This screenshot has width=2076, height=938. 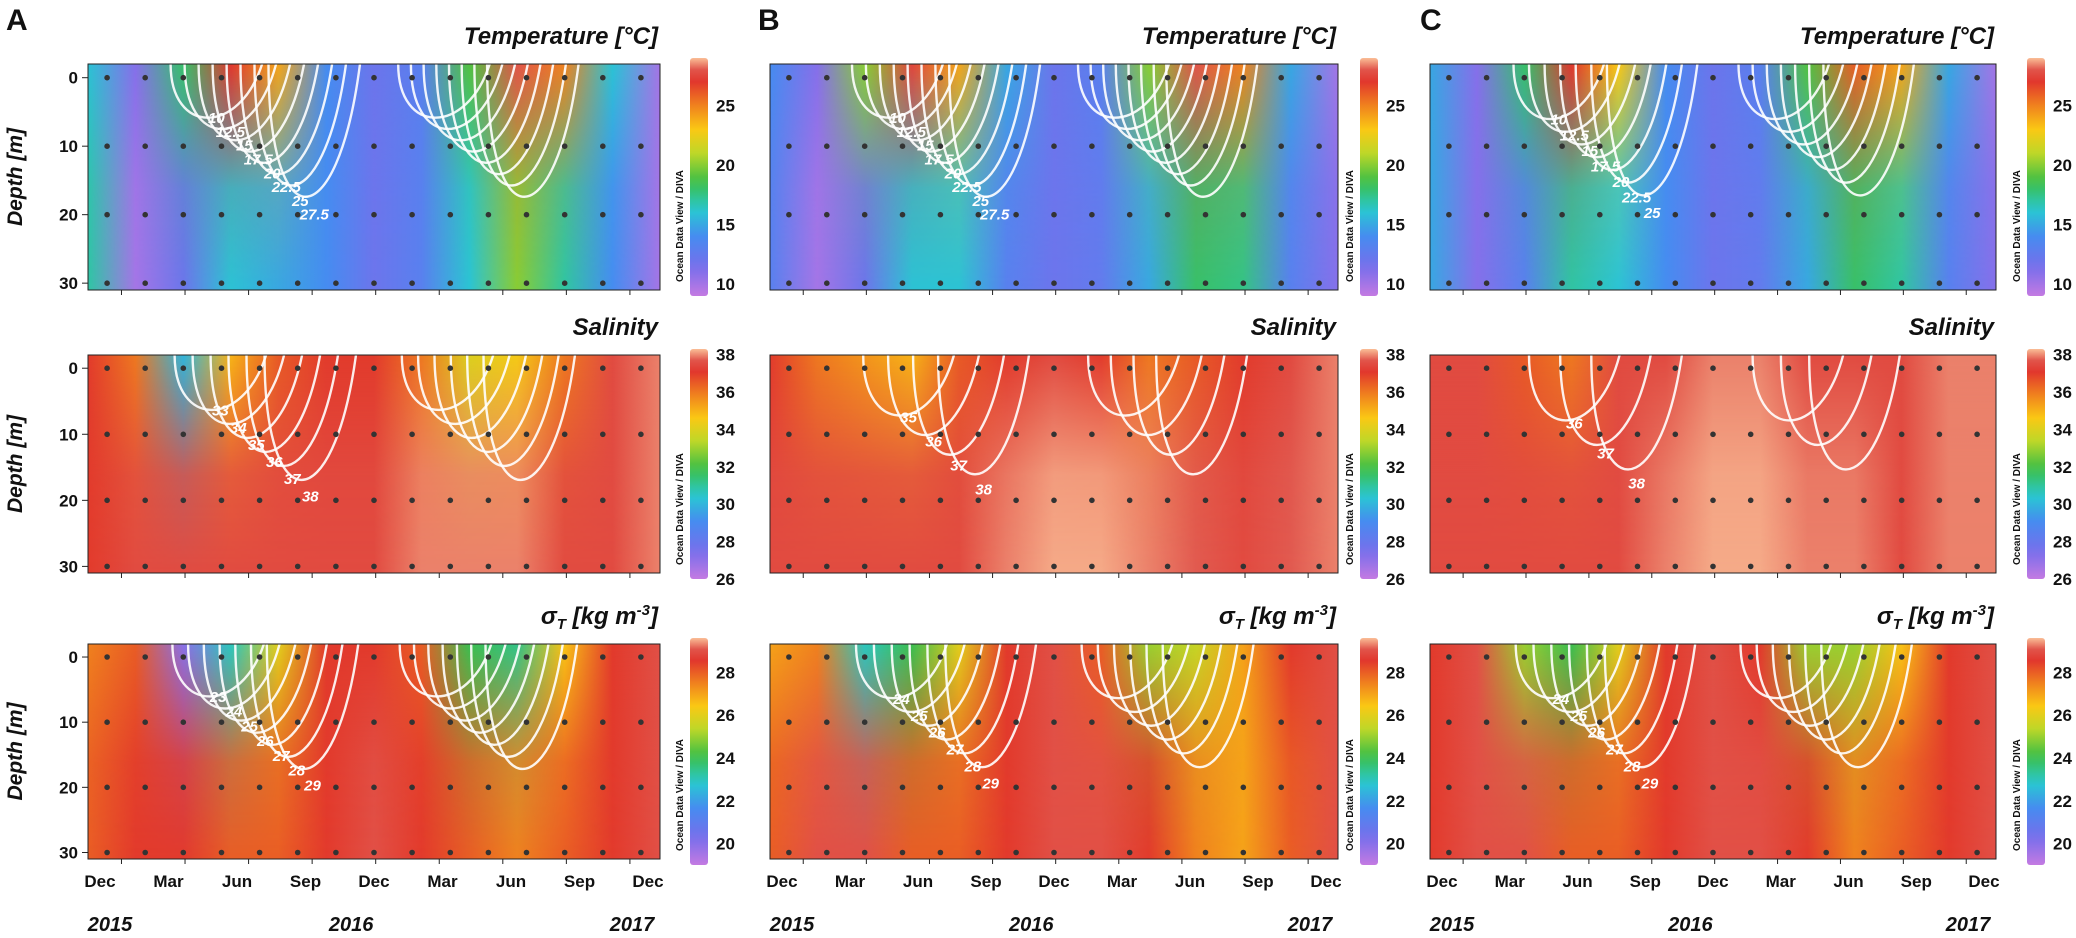 What do you see at coordinates (1650, 783) in the screenshot?
I see `contour-label: 29` at bounding box center [1650, 783].